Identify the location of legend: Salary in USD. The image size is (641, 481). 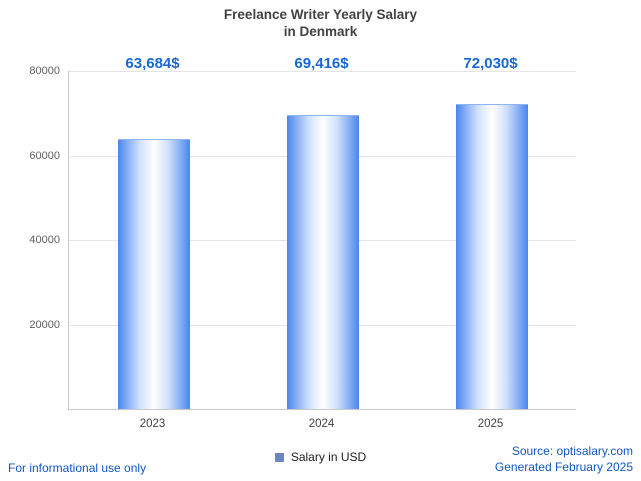
(320, 457).